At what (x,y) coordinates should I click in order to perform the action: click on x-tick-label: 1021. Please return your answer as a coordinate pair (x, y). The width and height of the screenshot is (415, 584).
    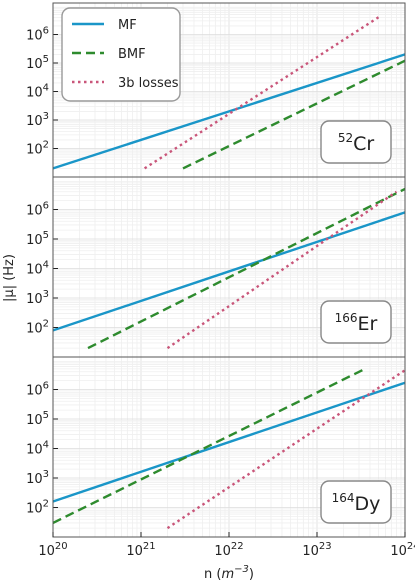
    Looking at the image, I should click on (140, 550).